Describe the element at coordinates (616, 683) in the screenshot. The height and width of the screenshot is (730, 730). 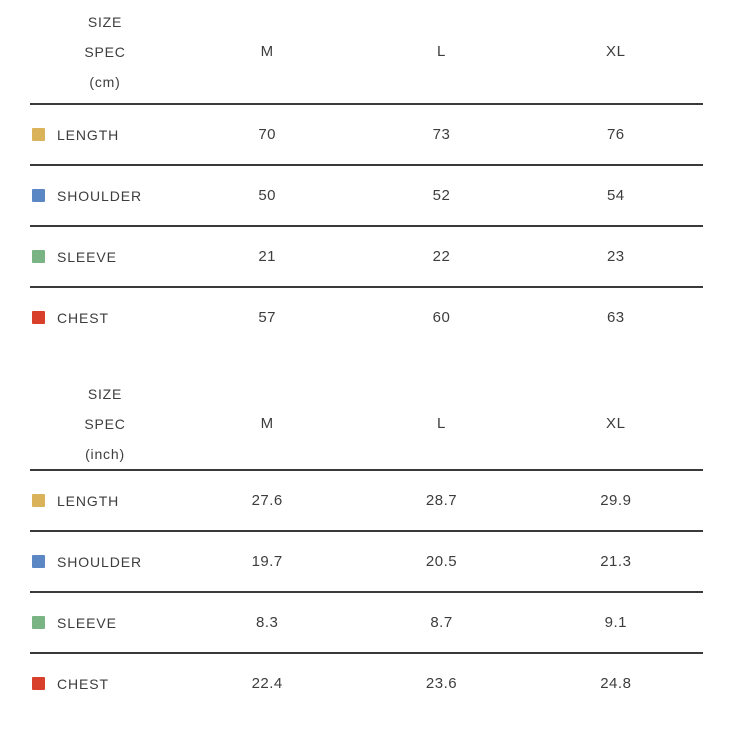
I see `table-cell: 24.8` at that location.